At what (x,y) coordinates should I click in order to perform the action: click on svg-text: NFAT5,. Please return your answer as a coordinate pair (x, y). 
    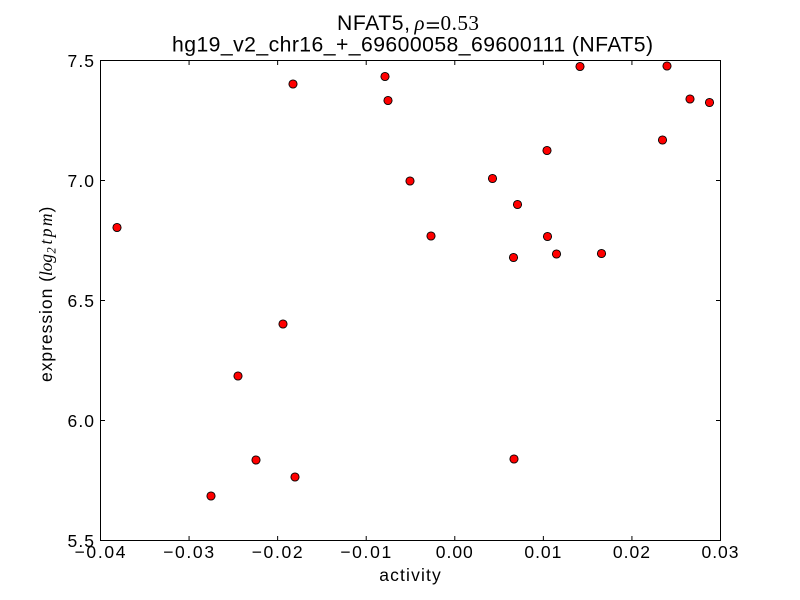
    Looking at the image, I should click on (373, 23).